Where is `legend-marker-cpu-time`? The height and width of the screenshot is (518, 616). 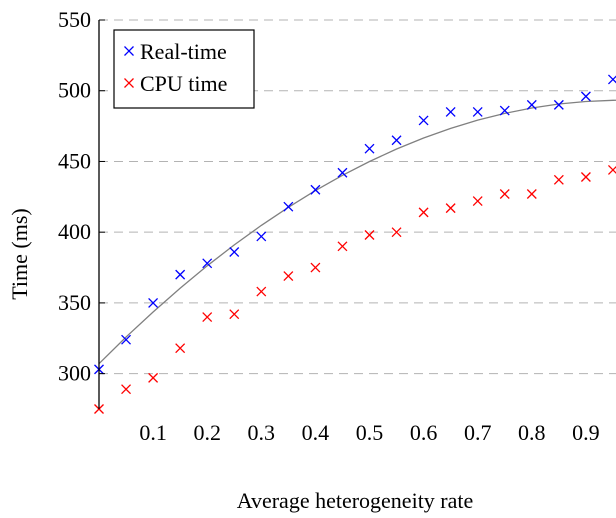 legend-marker-cpu-time is located at coordinates (129, 83).